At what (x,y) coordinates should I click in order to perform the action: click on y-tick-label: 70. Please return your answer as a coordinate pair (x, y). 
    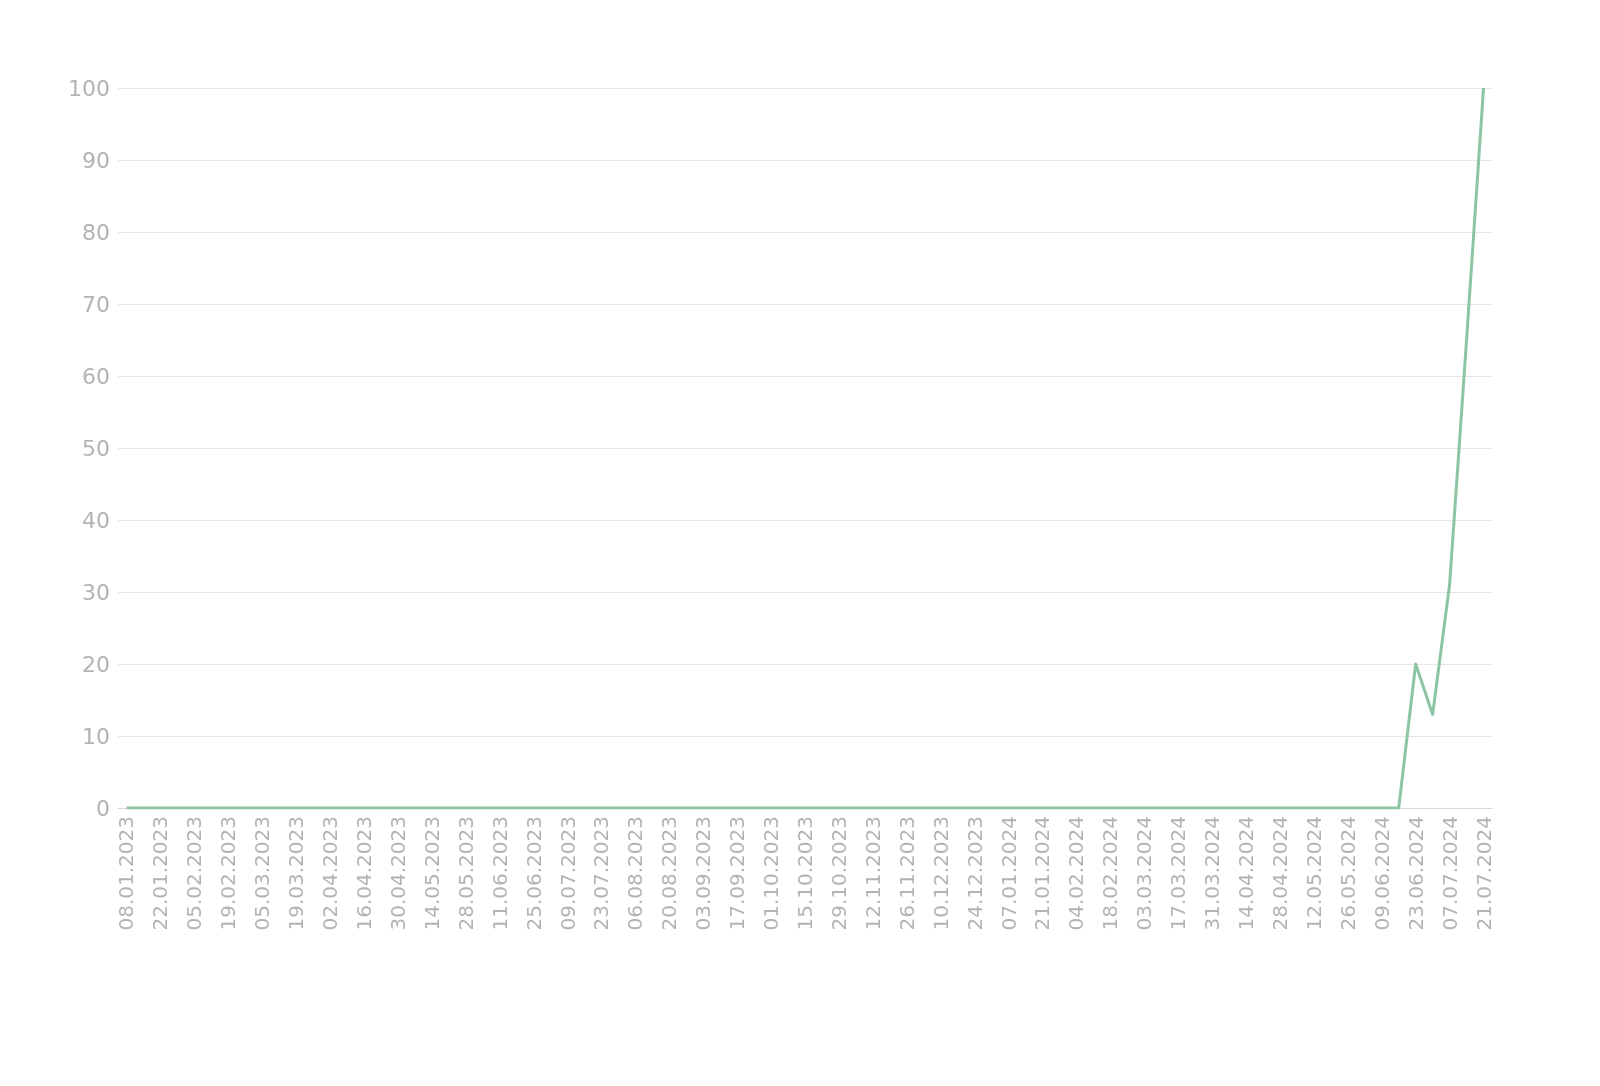
    Looking at the image, I should click on (96, 304).